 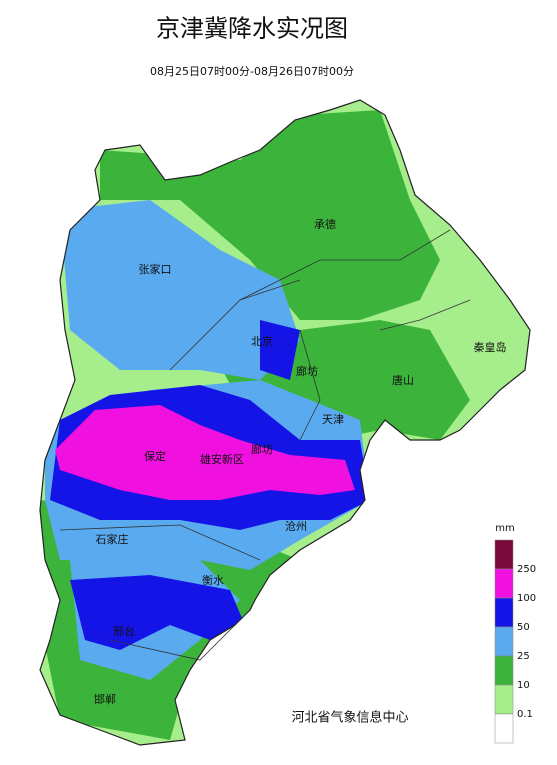 What do you see at coordinates (105, 699) in the screenshot?
I see `city-label: 邯郸` at bounding box center [105, 699].